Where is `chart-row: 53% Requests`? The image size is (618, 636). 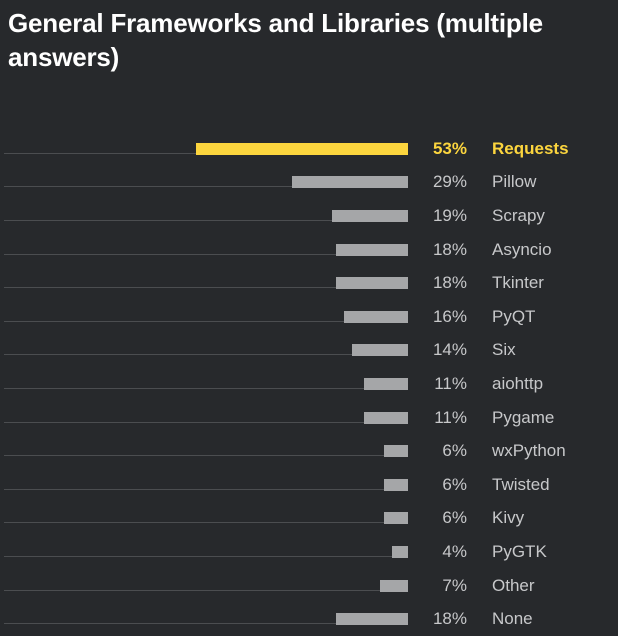
chart-row: 53% Requests is located at coordinates (309, 149).